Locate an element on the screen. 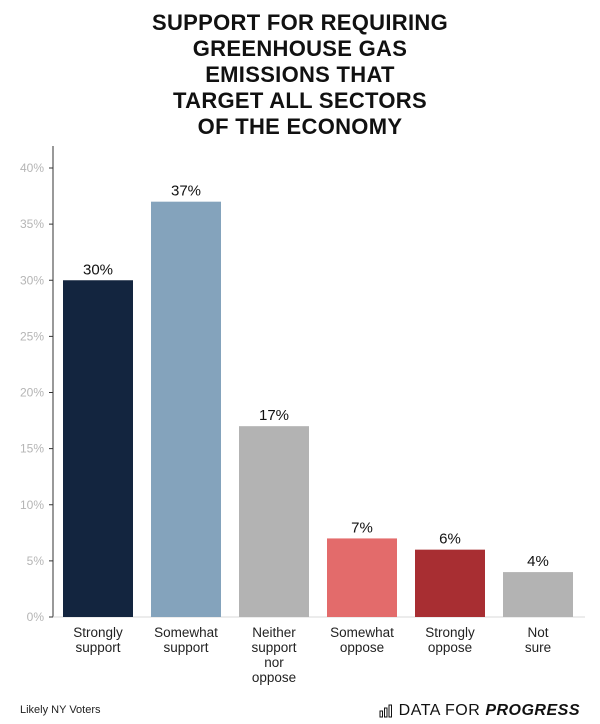 This screenshot has width=600, height=724. title-line: TARGET ALL SECTORS is located at coordinates (300, 100).